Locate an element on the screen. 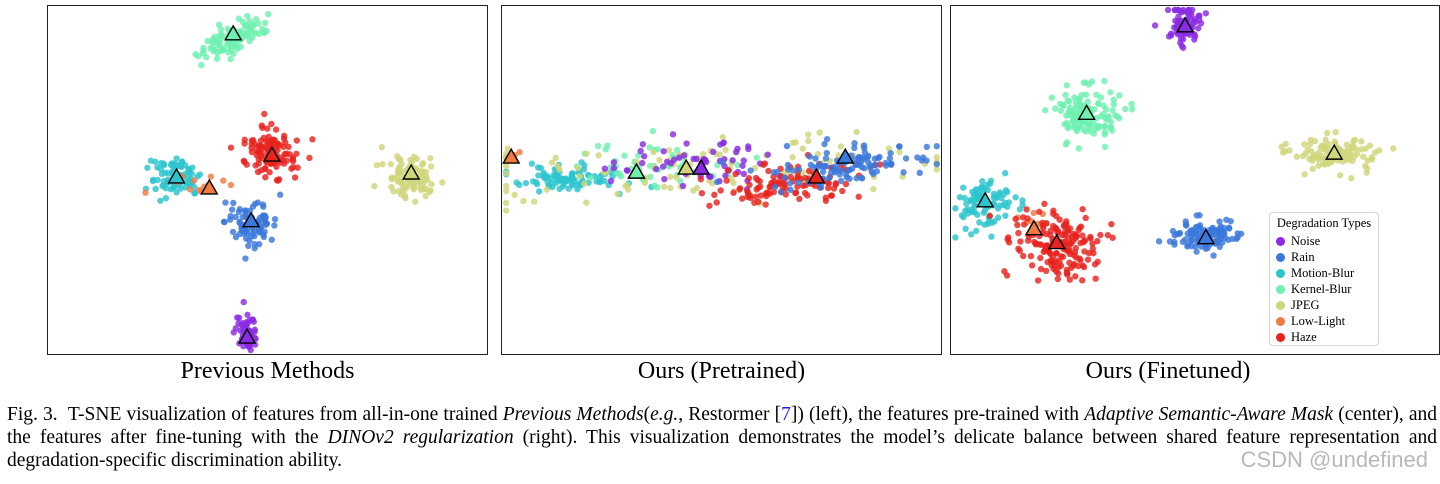  panel-caption-finetuned: Ours (Finetuned) is located at coordinates (1168, 371).